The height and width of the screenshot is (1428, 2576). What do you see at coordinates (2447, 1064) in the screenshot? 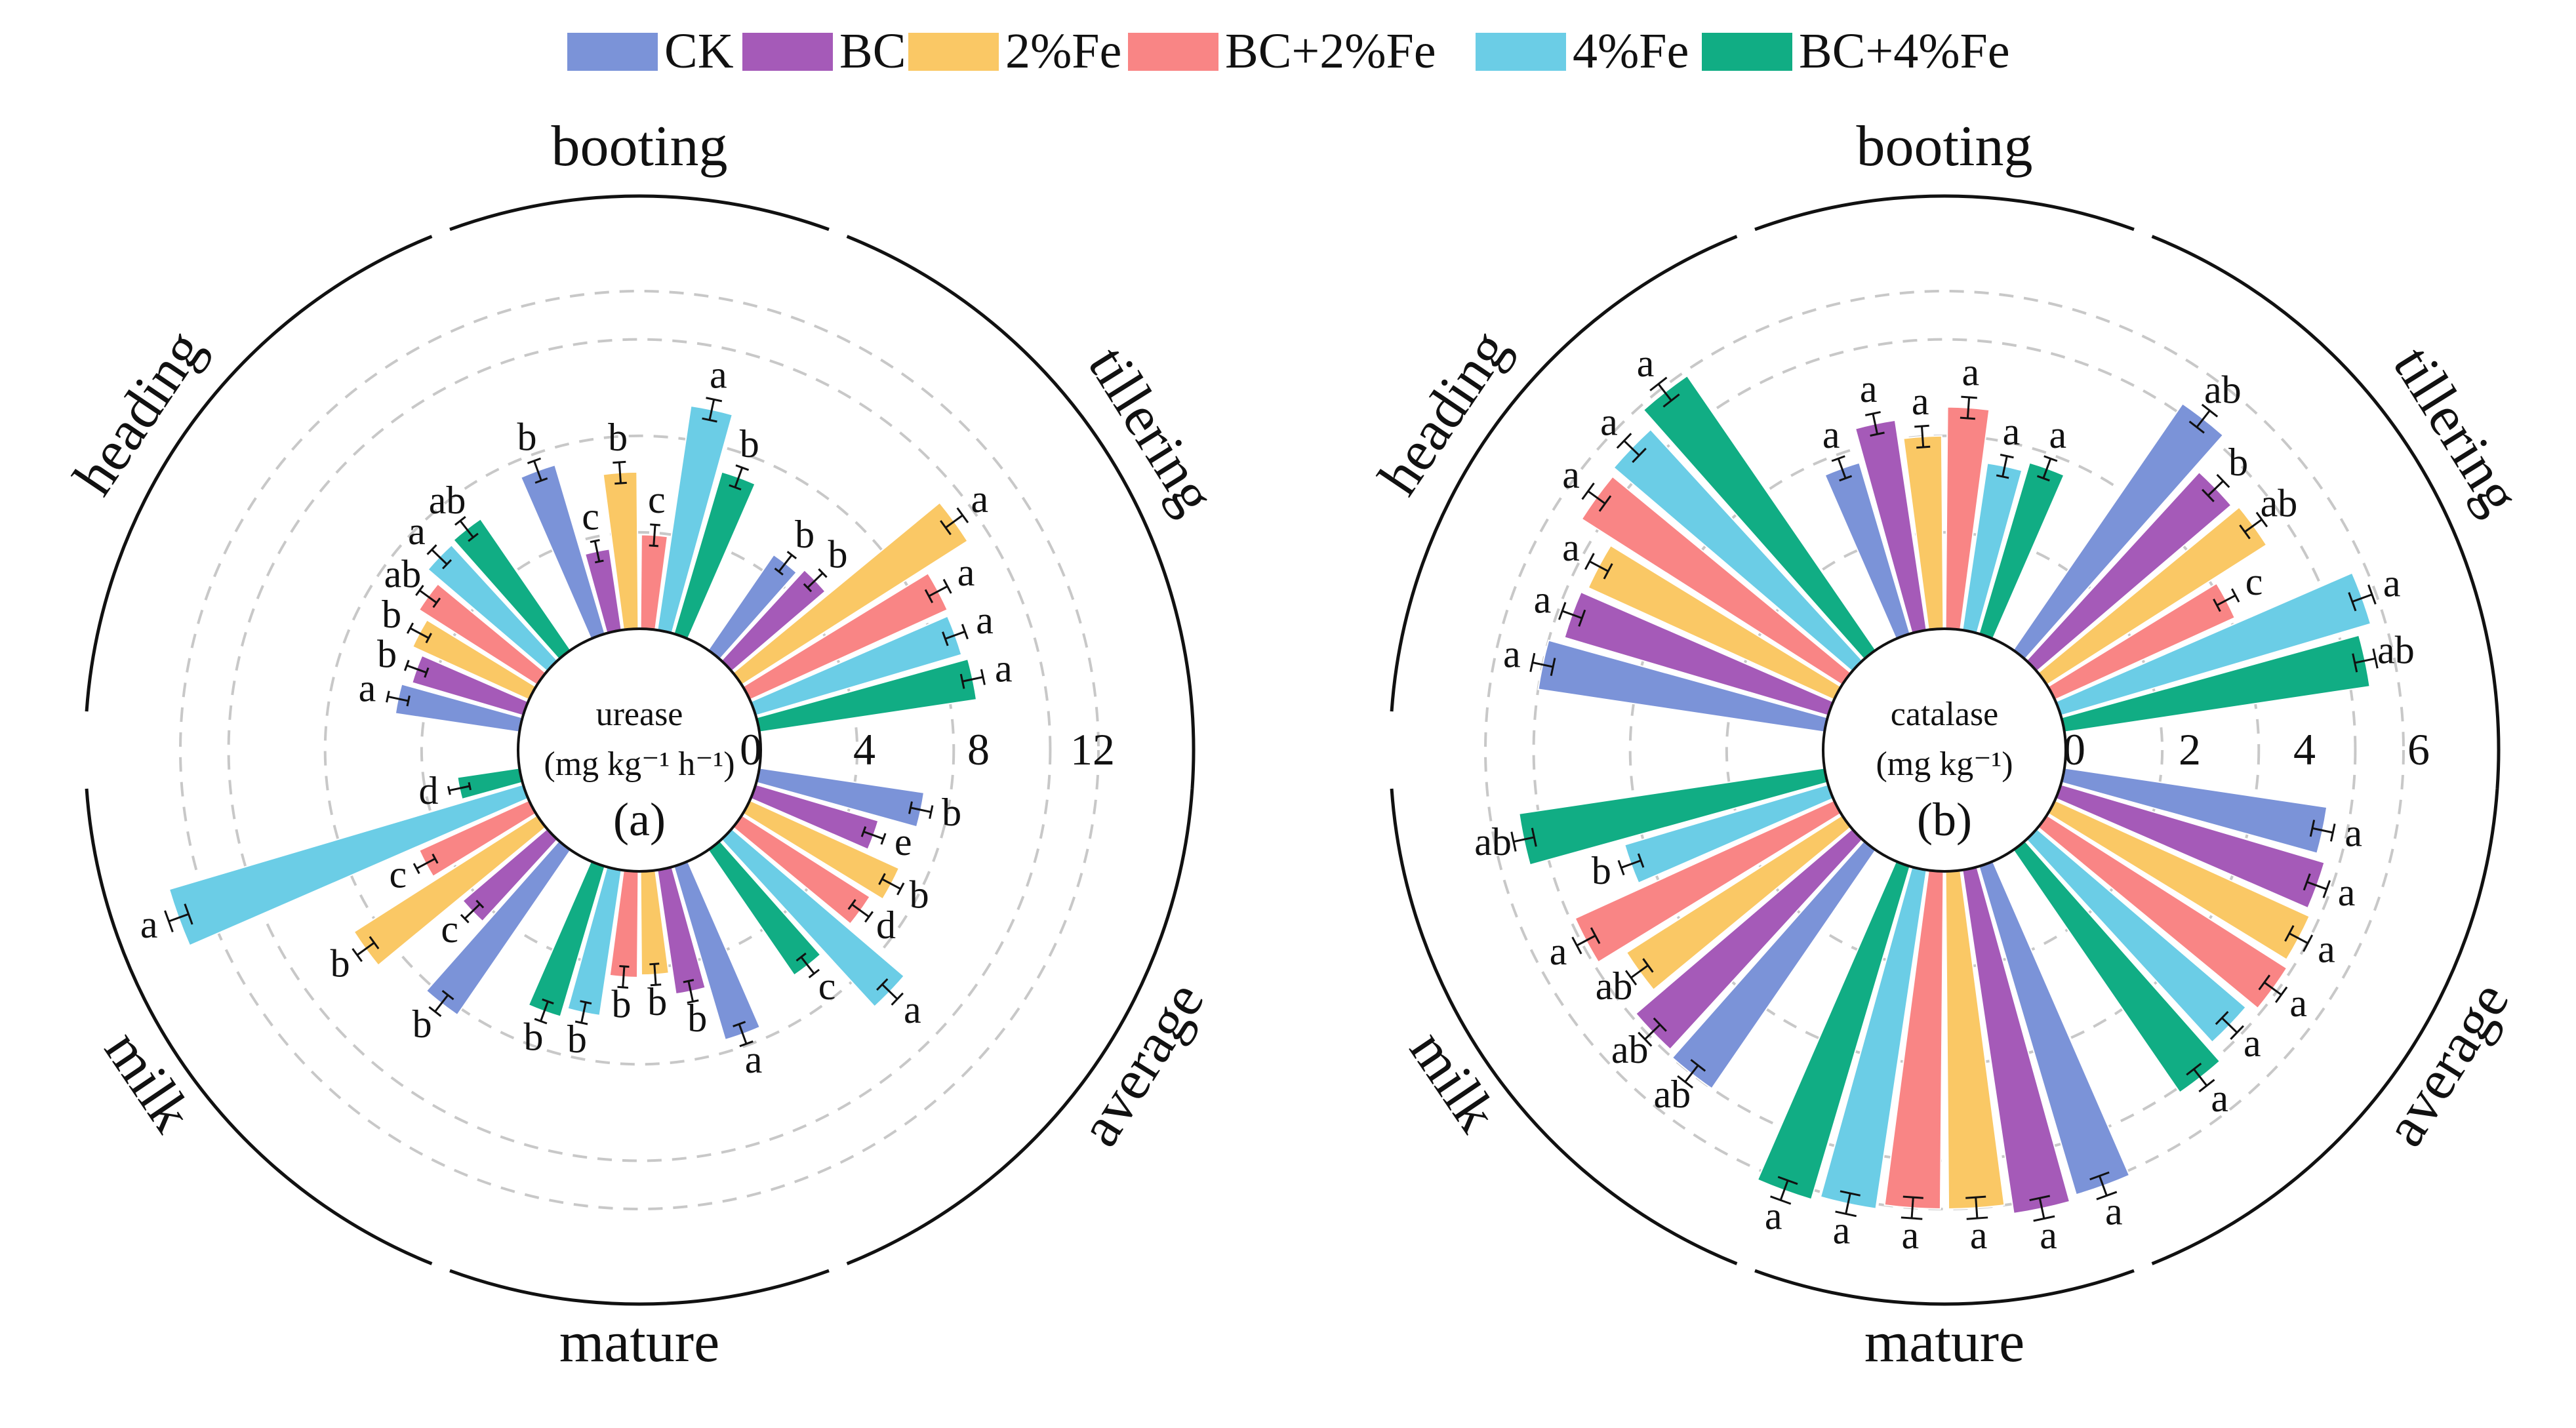
I see `catalase-phase-label-average: average` at bounding box center [2447, 1064].